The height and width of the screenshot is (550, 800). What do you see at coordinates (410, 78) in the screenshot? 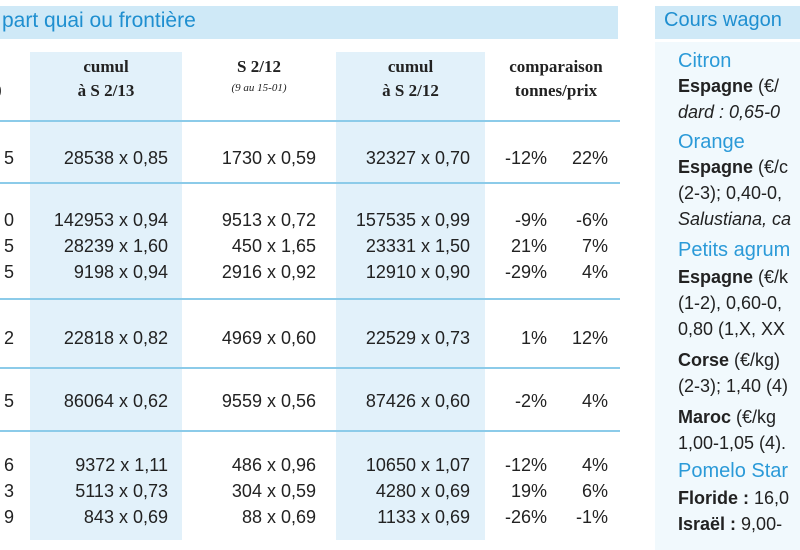
I see `column-header-cumul-s2-12: cumul à S 2/12` at bounding box center [410, 78].